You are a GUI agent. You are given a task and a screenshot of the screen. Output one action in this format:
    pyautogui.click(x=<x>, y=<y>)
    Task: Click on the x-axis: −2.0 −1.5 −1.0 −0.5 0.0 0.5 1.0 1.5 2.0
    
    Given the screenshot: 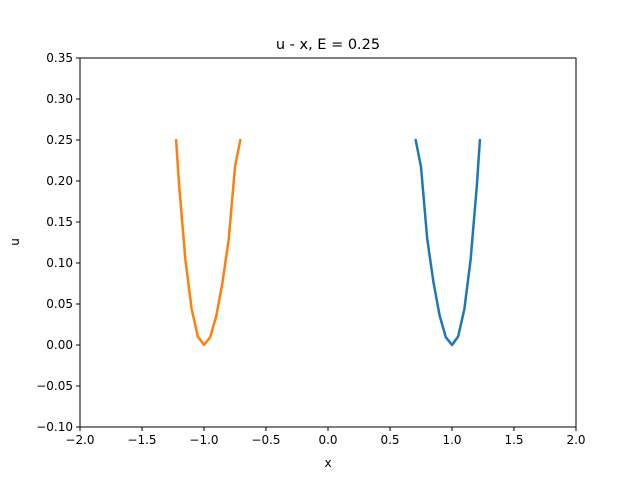 What is the action you would take?
    pyautogui.click(x=325, y=437)
    